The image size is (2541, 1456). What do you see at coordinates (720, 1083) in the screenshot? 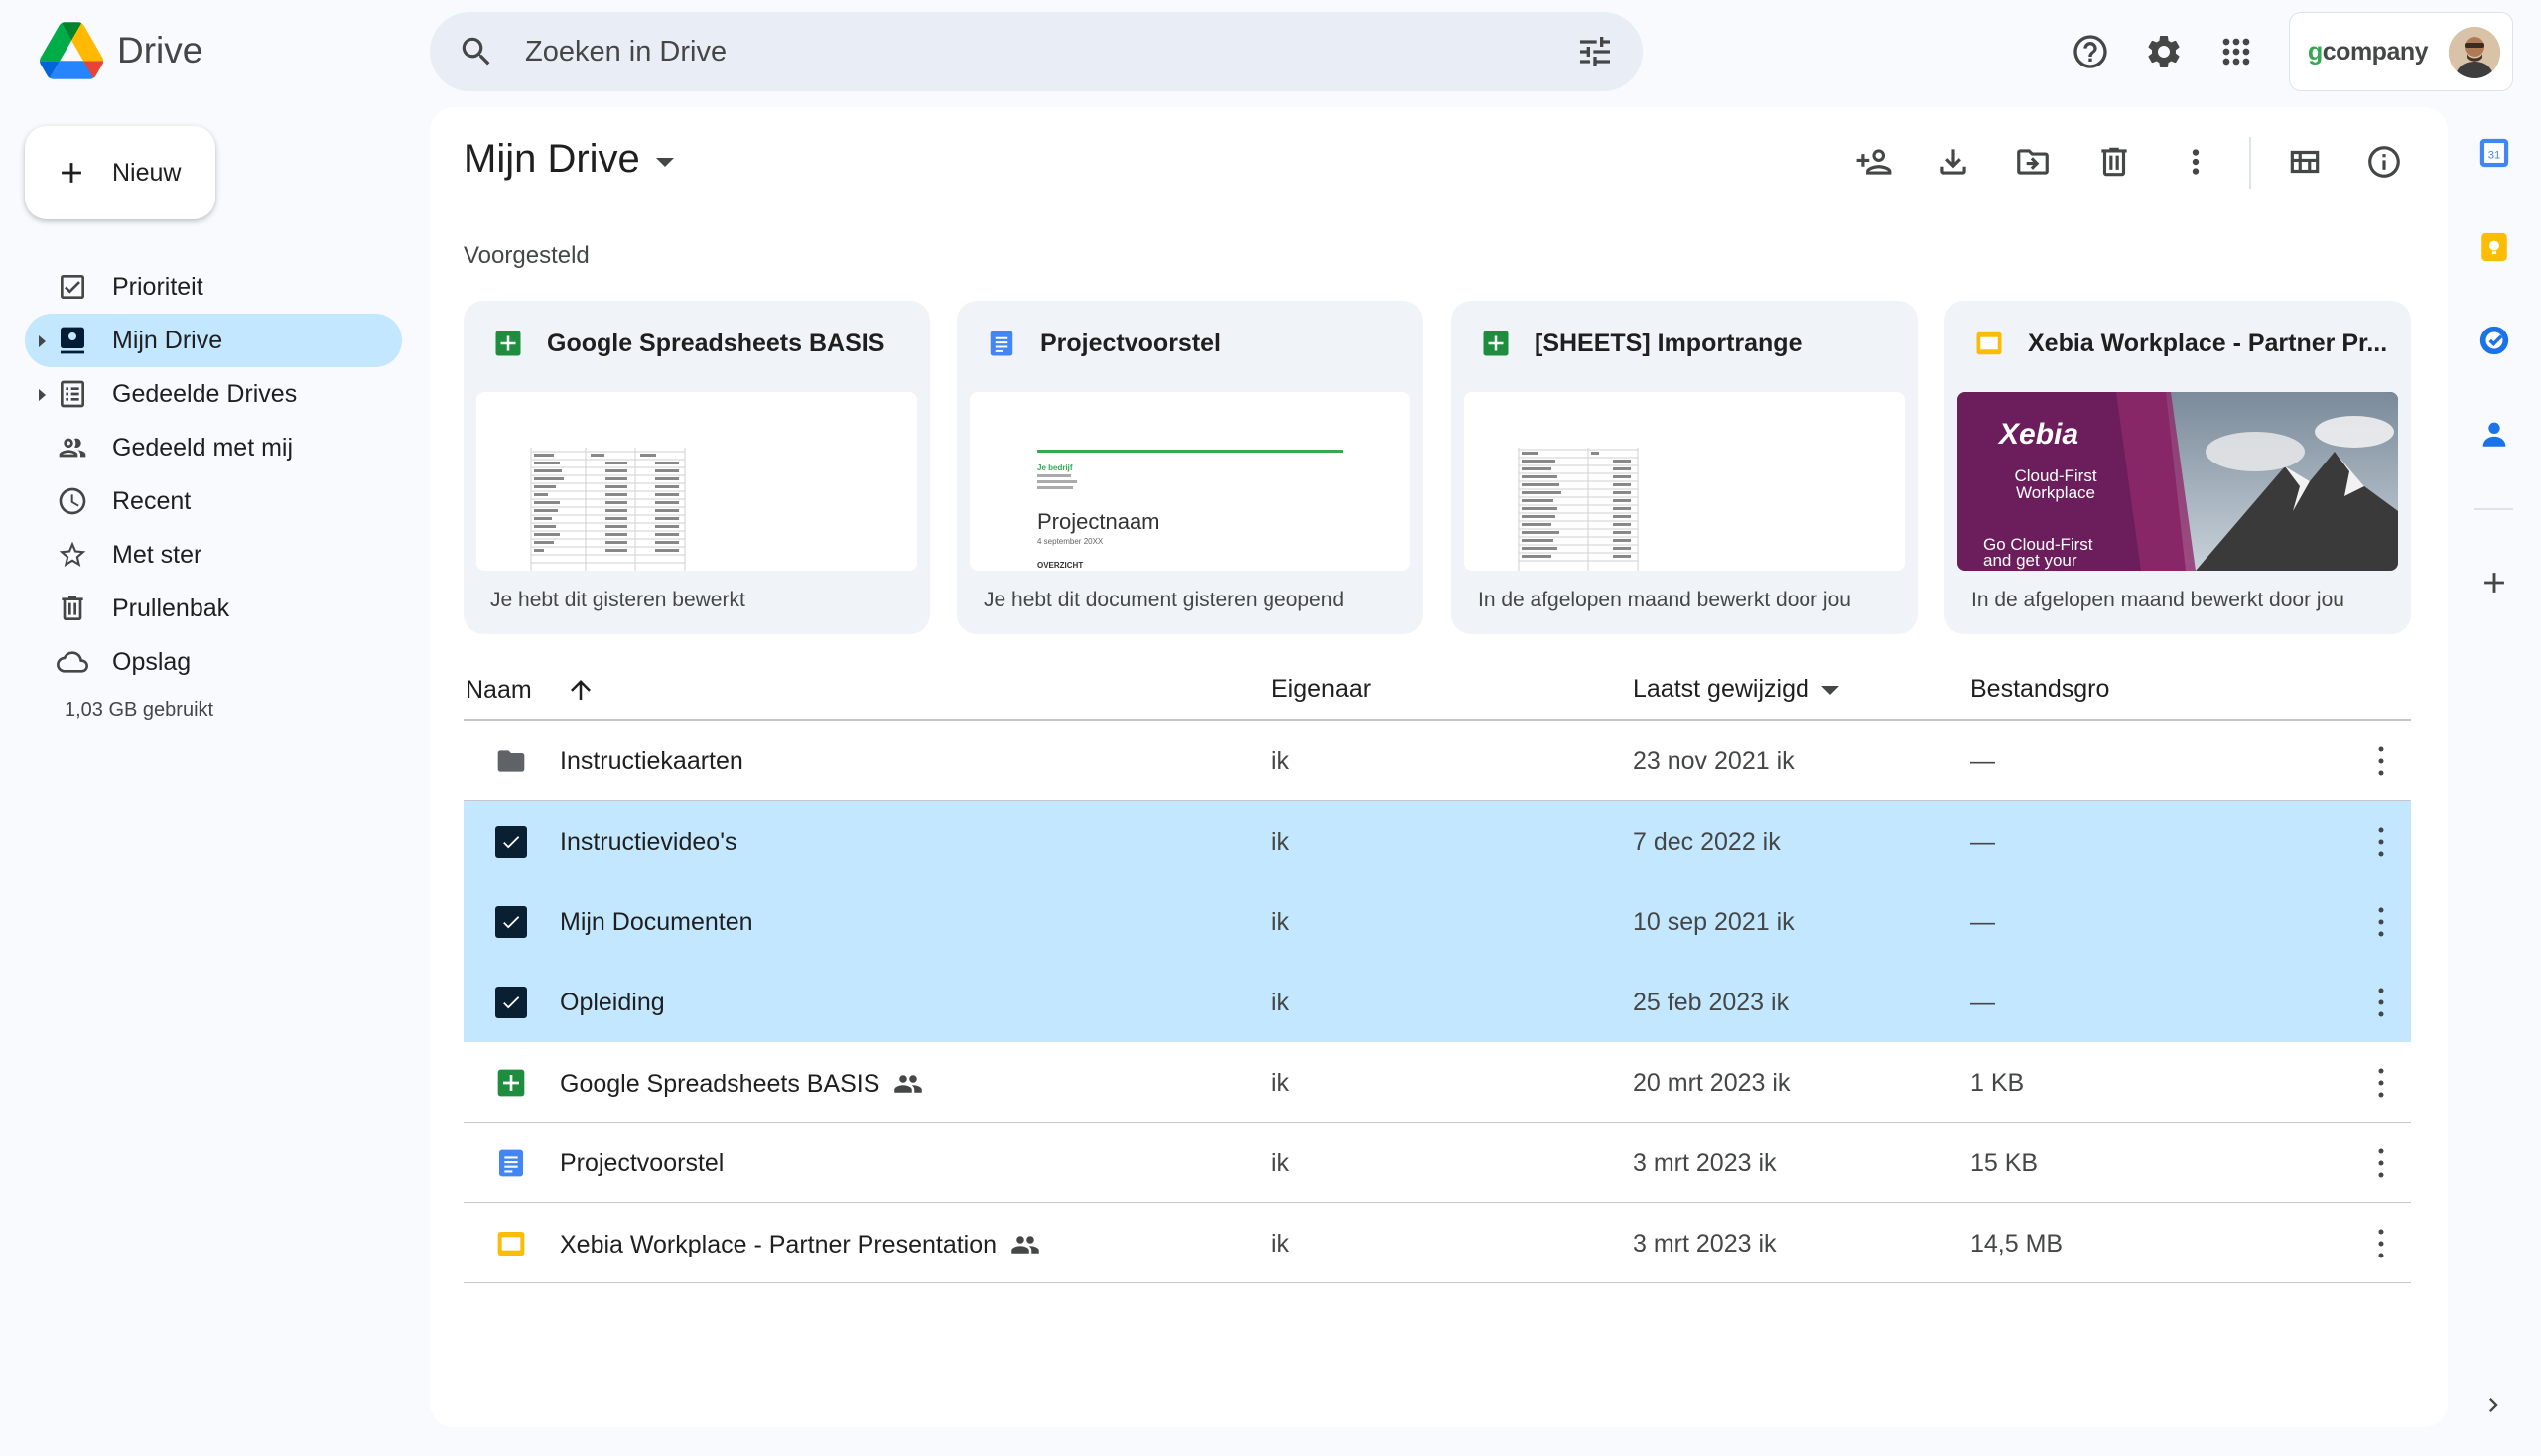
I see `file-name: Google Spreadsheets BASIS` at bounding box center [720, 1083].